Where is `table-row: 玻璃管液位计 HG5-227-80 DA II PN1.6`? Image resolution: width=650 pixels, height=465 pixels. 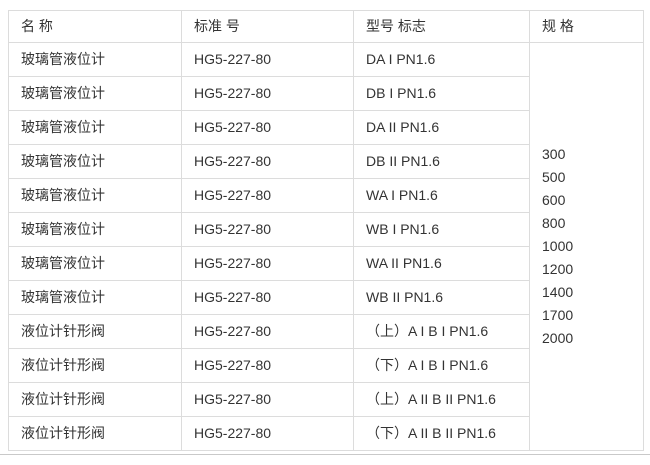 table-row: 玻璃管液位计 HG5-227-80 DA II PN1.6 is located at coordinates (326, 127).